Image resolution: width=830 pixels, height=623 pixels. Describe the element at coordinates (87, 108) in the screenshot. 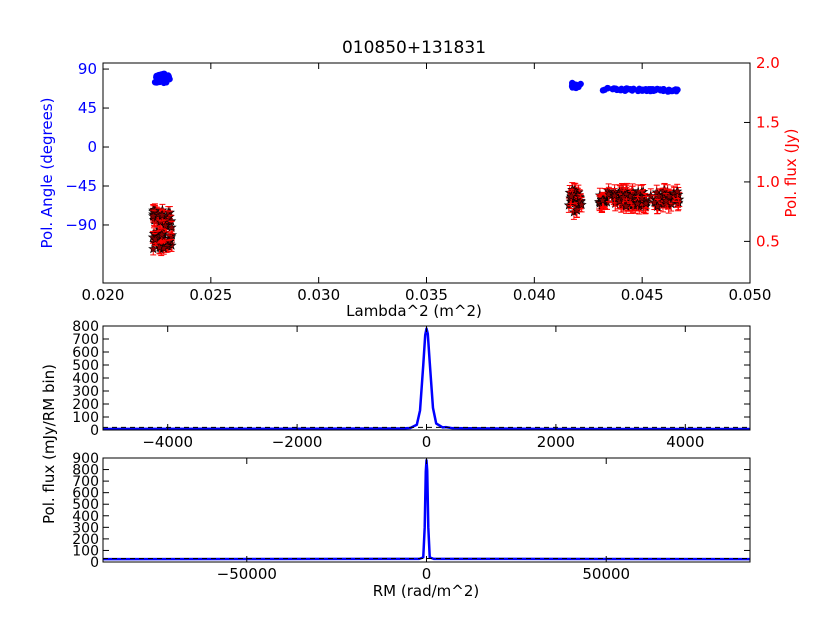

I see `y-tick-label-left: 45` at that location.